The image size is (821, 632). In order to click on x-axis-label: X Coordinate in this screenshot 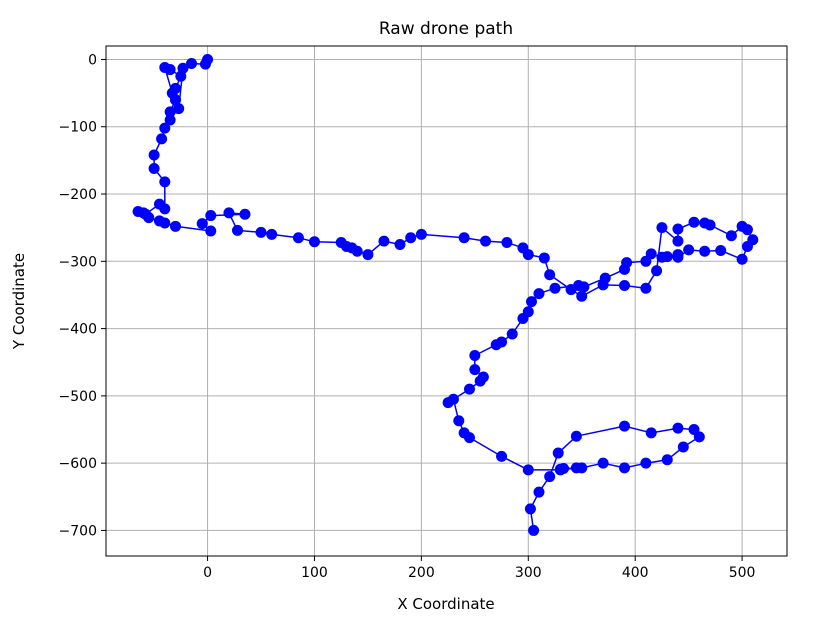, I will do `click(445, 604)`.